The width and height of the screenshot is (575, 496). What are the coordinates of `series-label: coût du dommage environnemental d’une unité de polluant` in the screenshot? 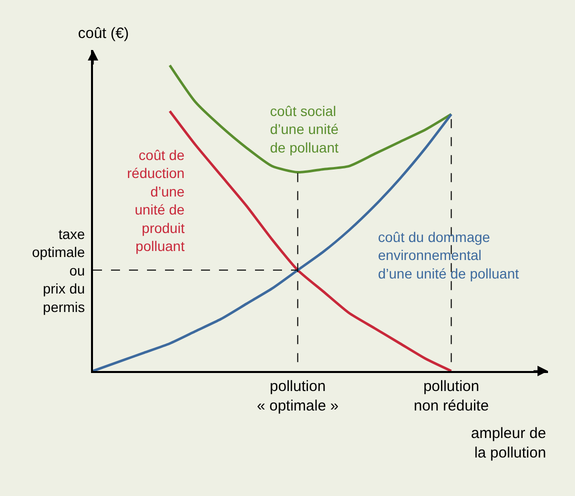 It's located at (449, 255).